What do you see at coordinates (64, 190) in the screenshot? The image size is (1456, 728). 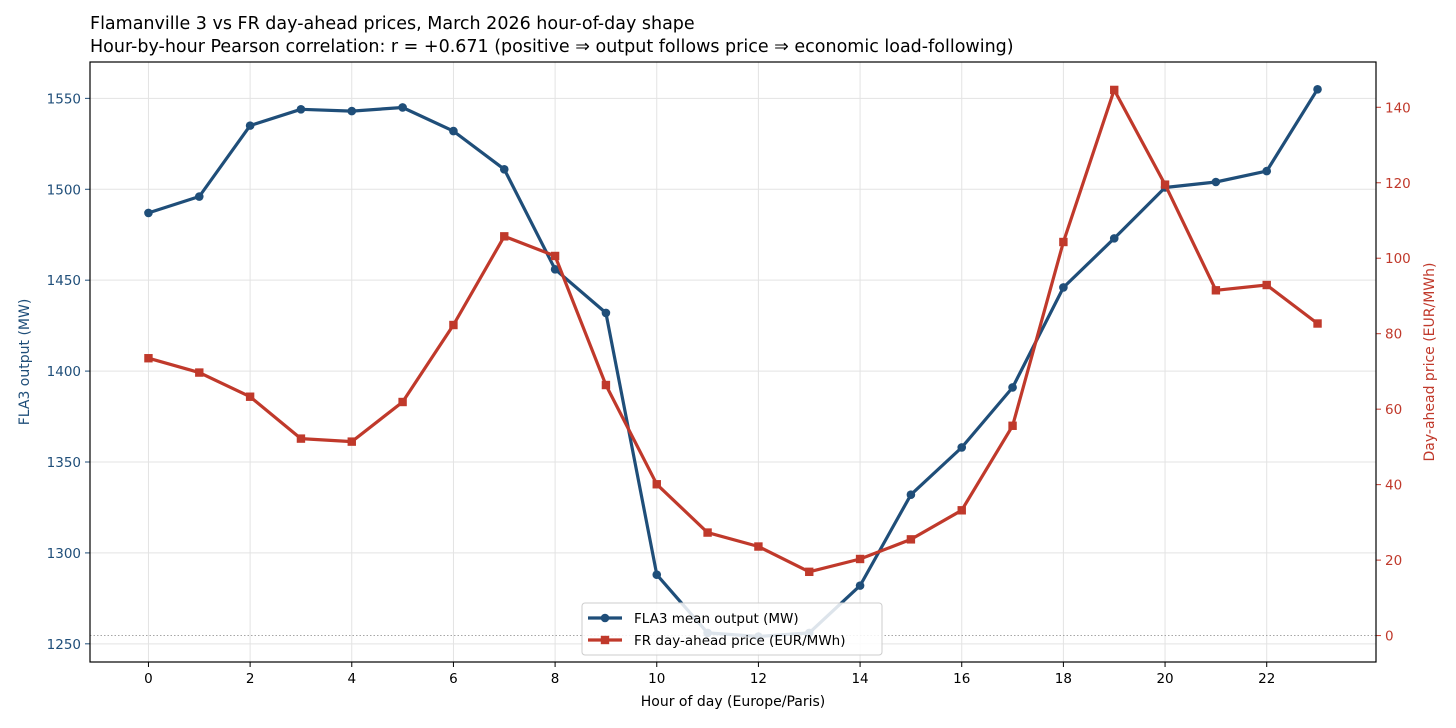 I see `left-tick-label: 1500` at bounding box center [64, 190].